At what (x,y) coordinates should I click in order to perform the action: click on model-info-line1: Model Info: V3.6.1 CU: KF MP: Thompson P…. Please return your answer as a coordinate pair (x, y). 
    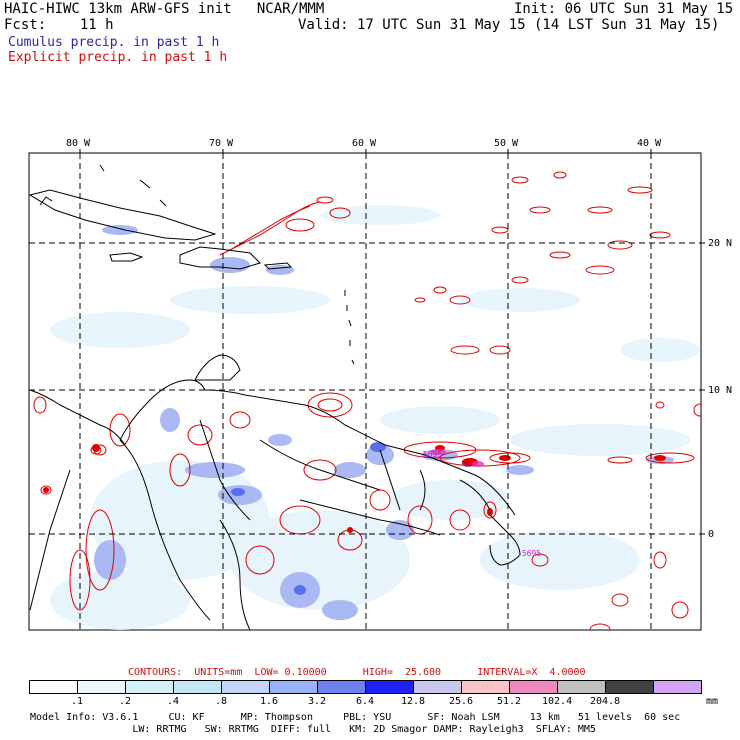
    Looking at the image, I should click on (355, 717).